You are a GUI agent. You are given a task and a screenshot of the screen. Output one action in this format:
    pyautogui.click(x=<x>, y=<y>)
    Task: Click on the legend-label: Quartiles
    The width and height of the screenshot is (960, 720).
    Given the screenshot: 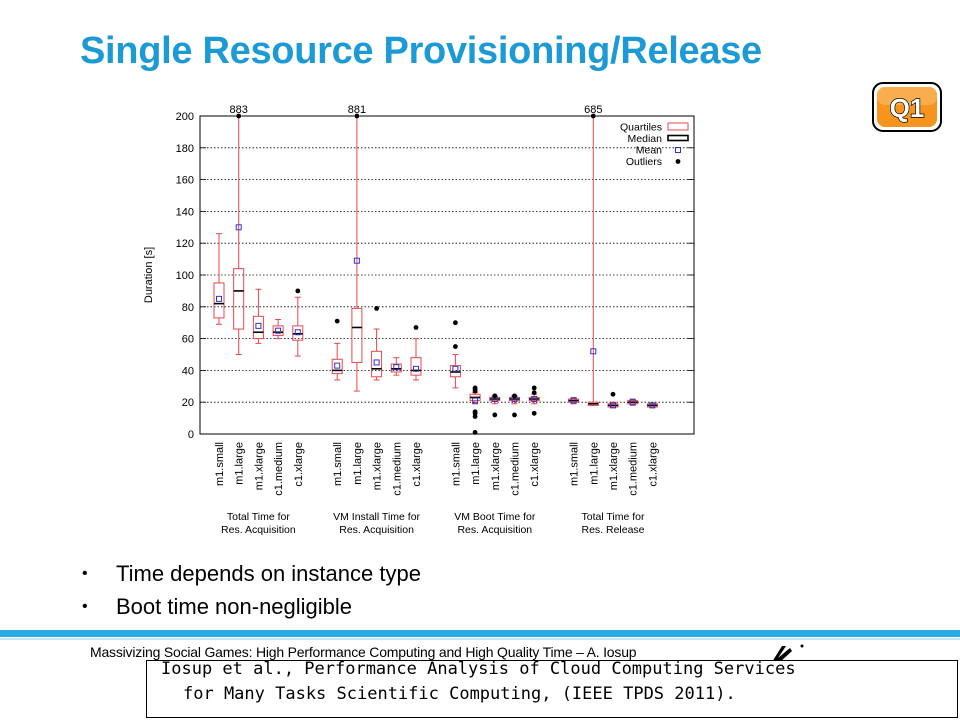 What is the action you would take?
    pyautogui.click(x=641, y=128)
    